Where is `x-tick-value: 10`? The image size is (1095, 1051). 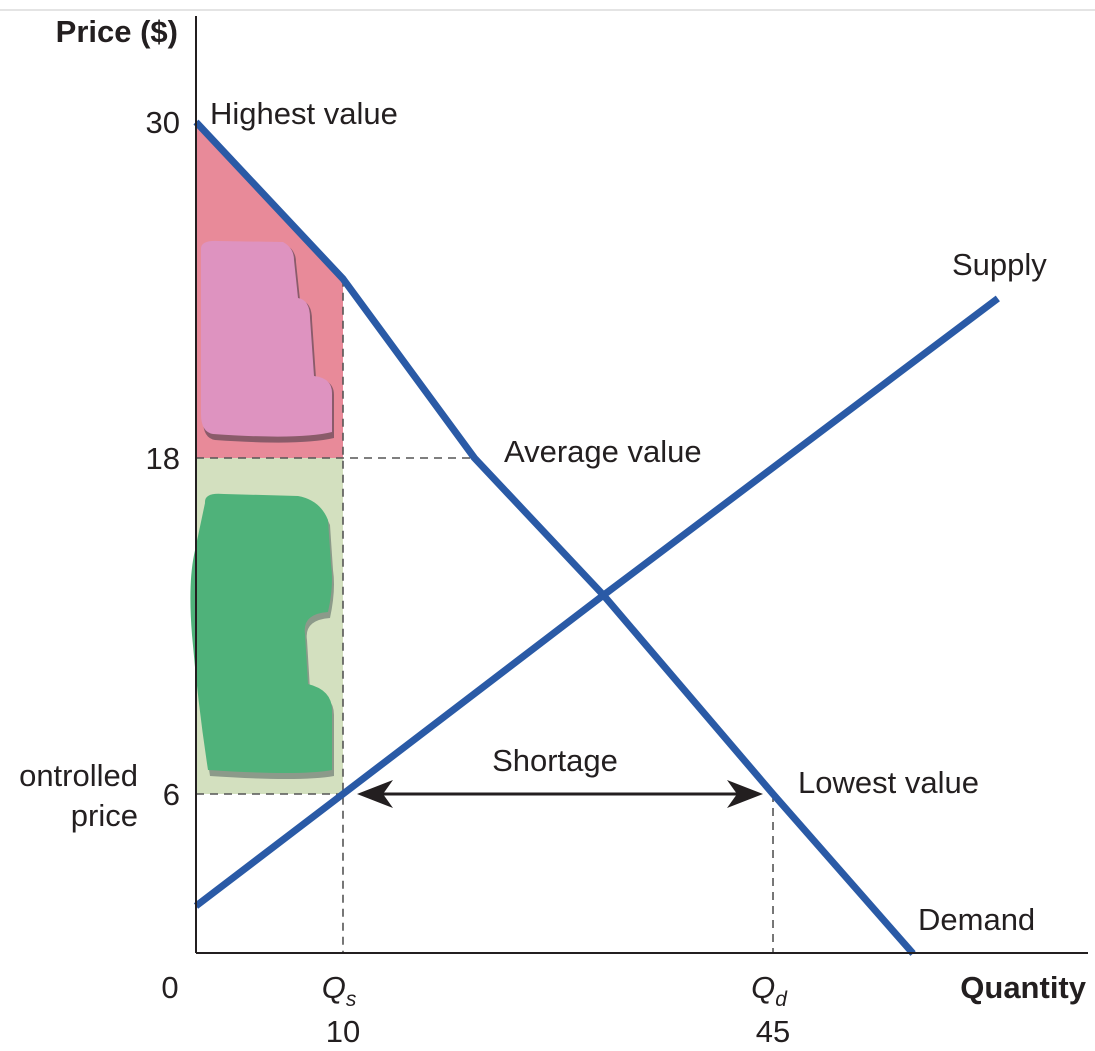
x-tick-value: 10 is located at coordinates (343, 1031).